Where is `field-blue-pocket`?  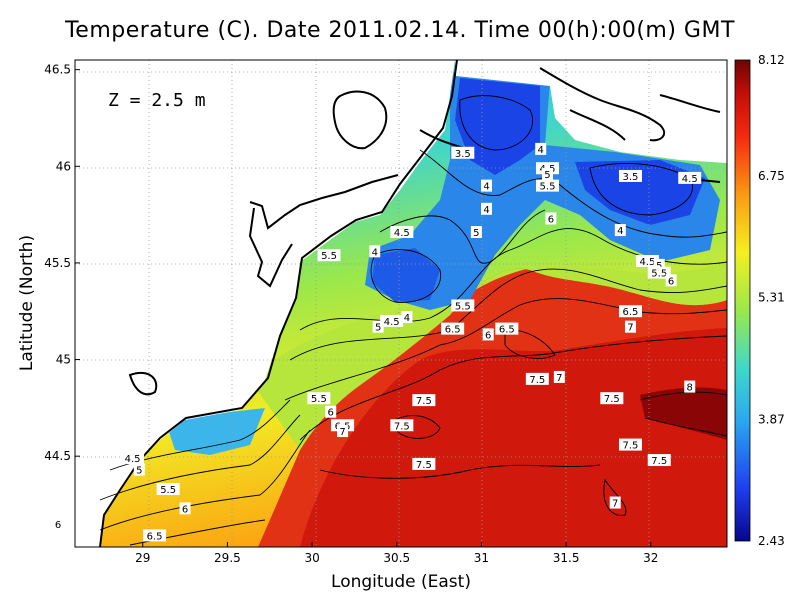
field-blue-pocket is located at coordinates (406, 275).